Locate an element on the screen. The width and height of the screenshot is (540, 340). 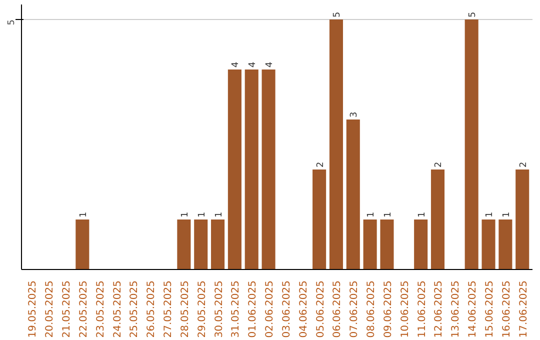
x-tick-label: 02.06.2025 is located at coordinates (270, 309).